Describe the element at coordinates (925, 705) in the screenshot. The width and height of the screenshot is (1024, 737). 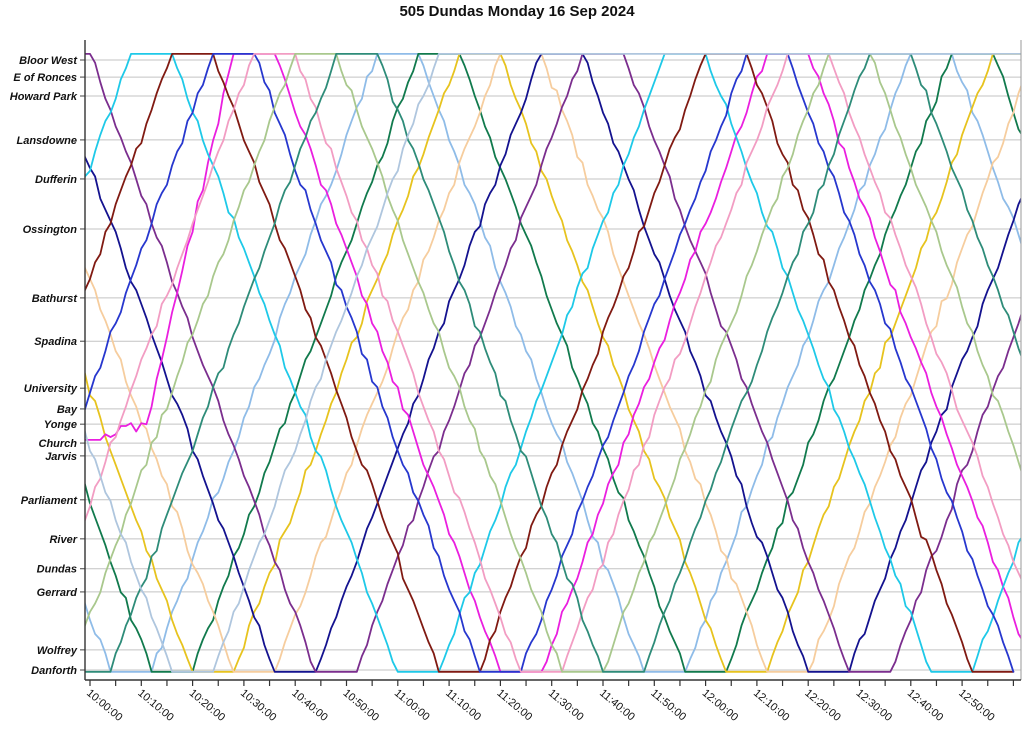
I see `x-axis-time-label: 12:40:00` at that location.